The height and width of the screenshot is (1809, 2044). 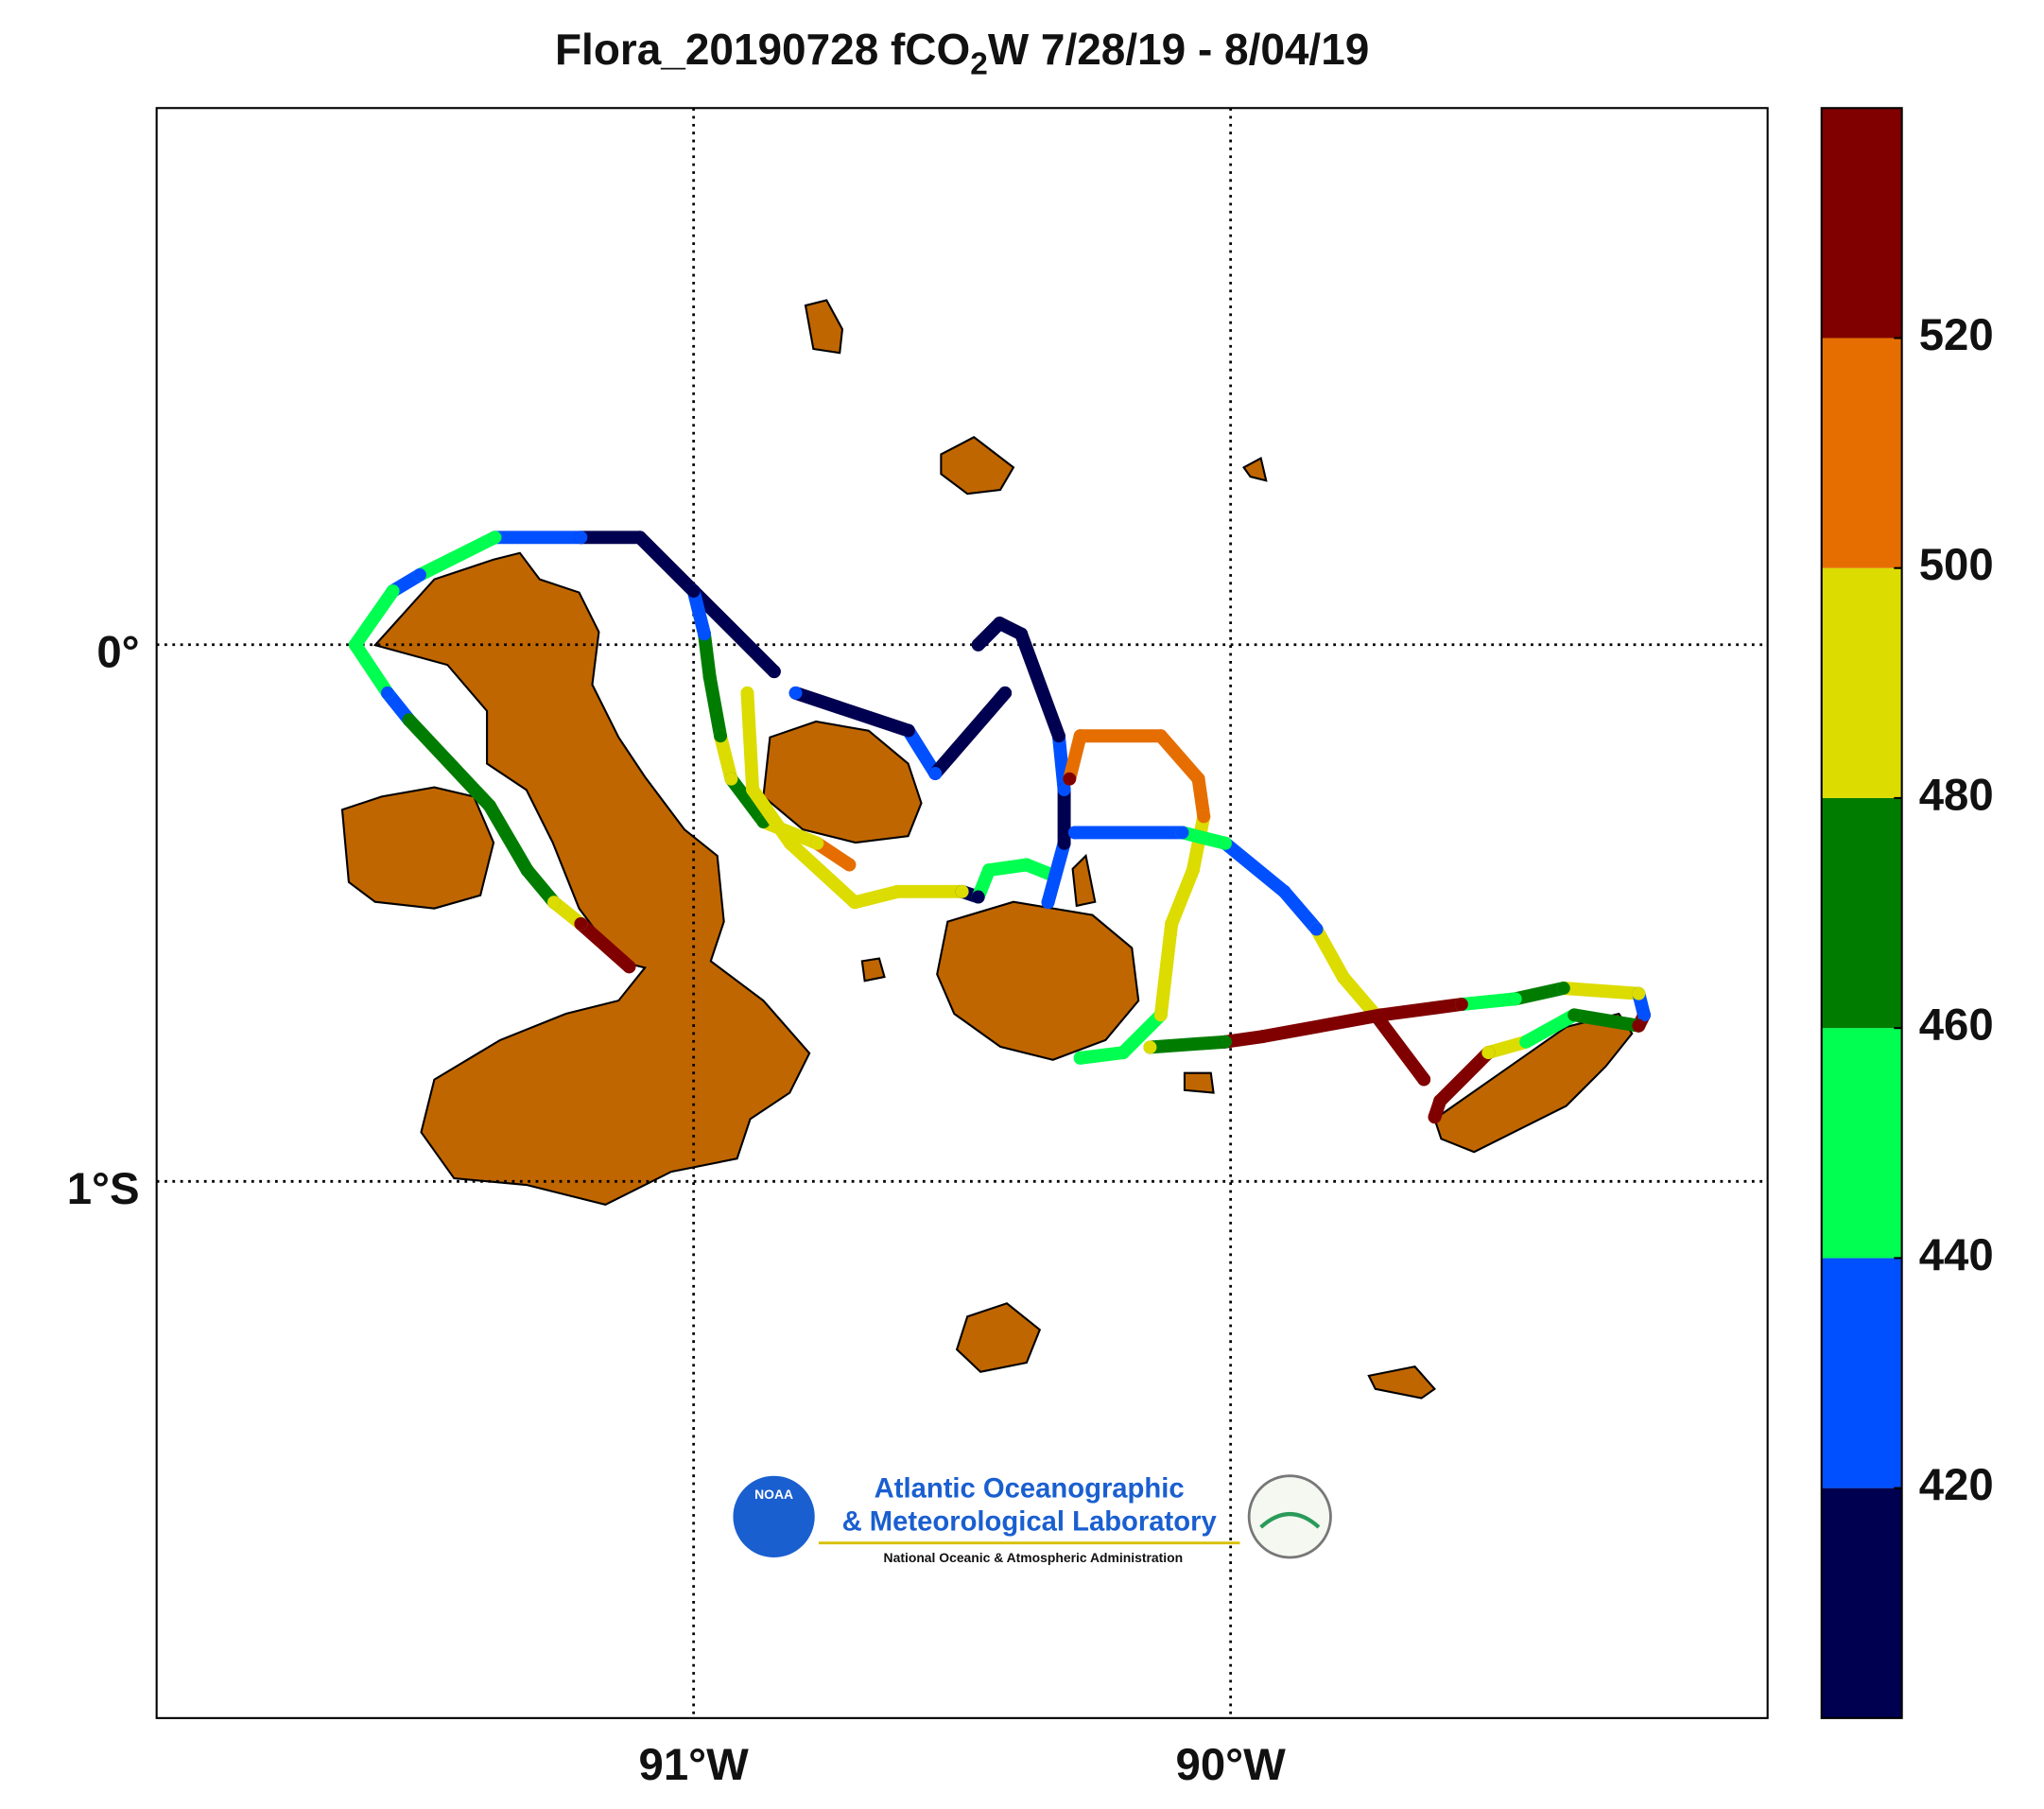 I want to click on noaa-badge-text: NOAA, so click(x=773, y=1494).